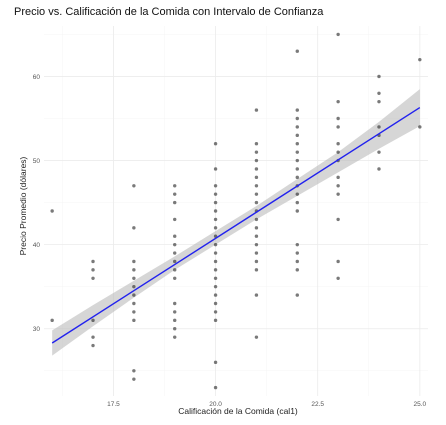 This screenshot has height=425, width=446. What do you see at coordinates (37, 77) in the screenshot?
I see `y-tick-label: 60` at bounding box center [37, 77].